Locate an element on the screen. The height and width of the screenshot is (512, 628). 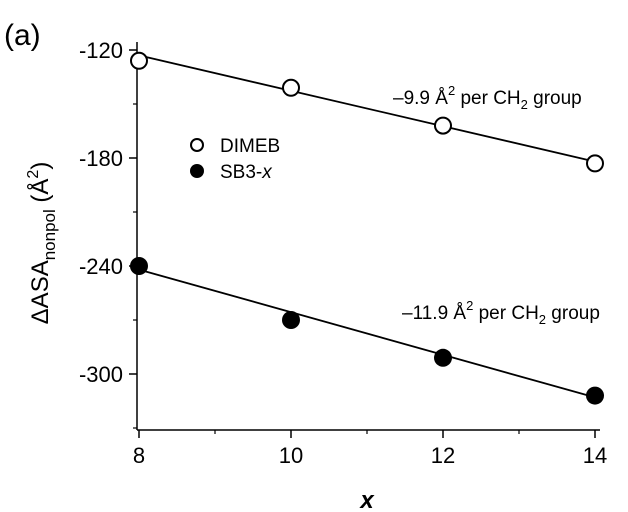
x-tick-label: 14 is located at coordinates (595, 455).